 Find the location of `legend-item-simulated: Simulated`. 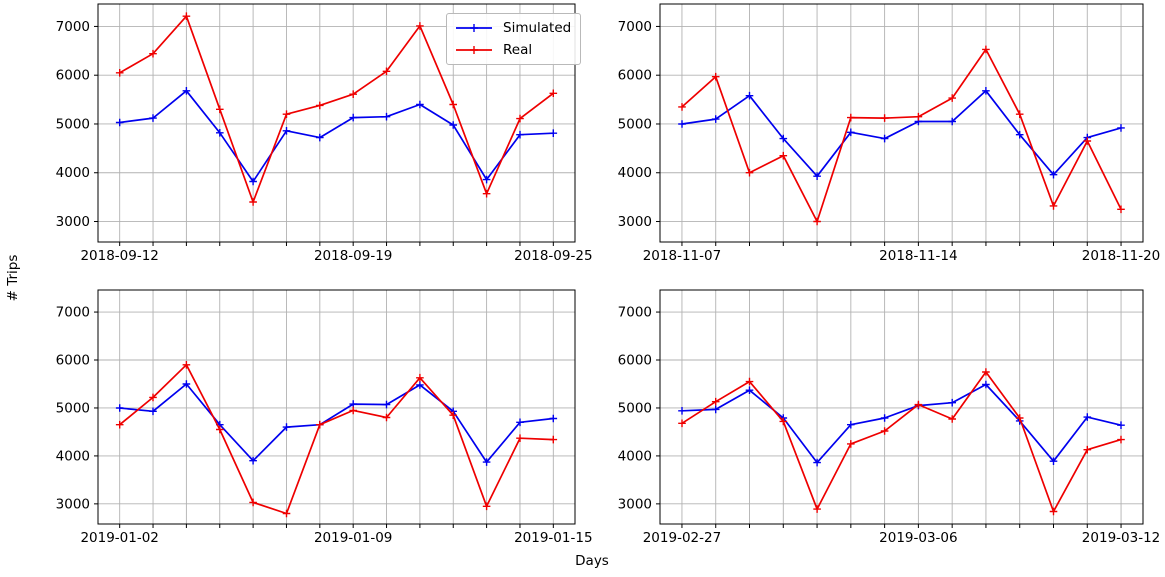

legend-item-simulated: Simulated is located at coordinates (512, 27).